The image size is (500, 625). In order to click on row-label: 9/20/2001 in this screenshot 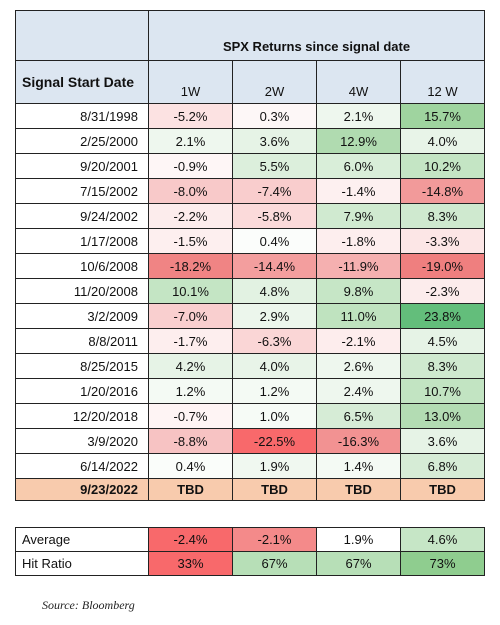, I will do `click(82, 166)`.